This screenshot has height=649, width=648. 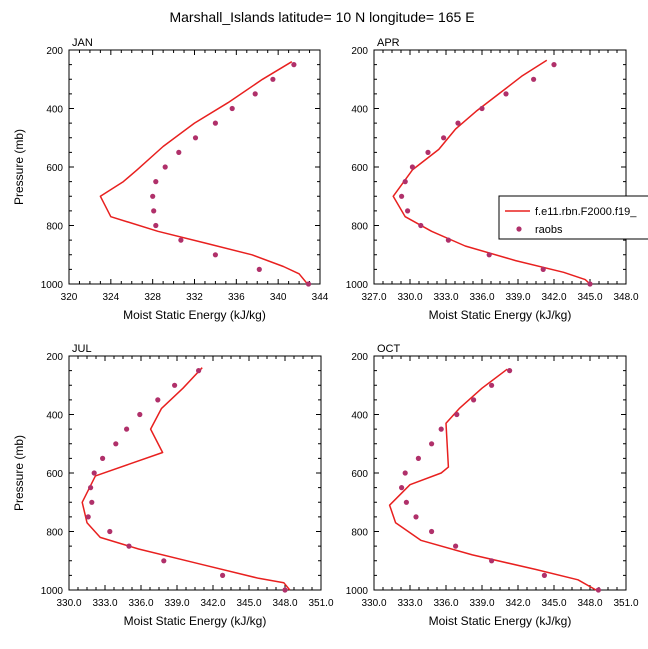 I want to click on y-axis-label: Pressure (mb), so click(x=19, y=473).